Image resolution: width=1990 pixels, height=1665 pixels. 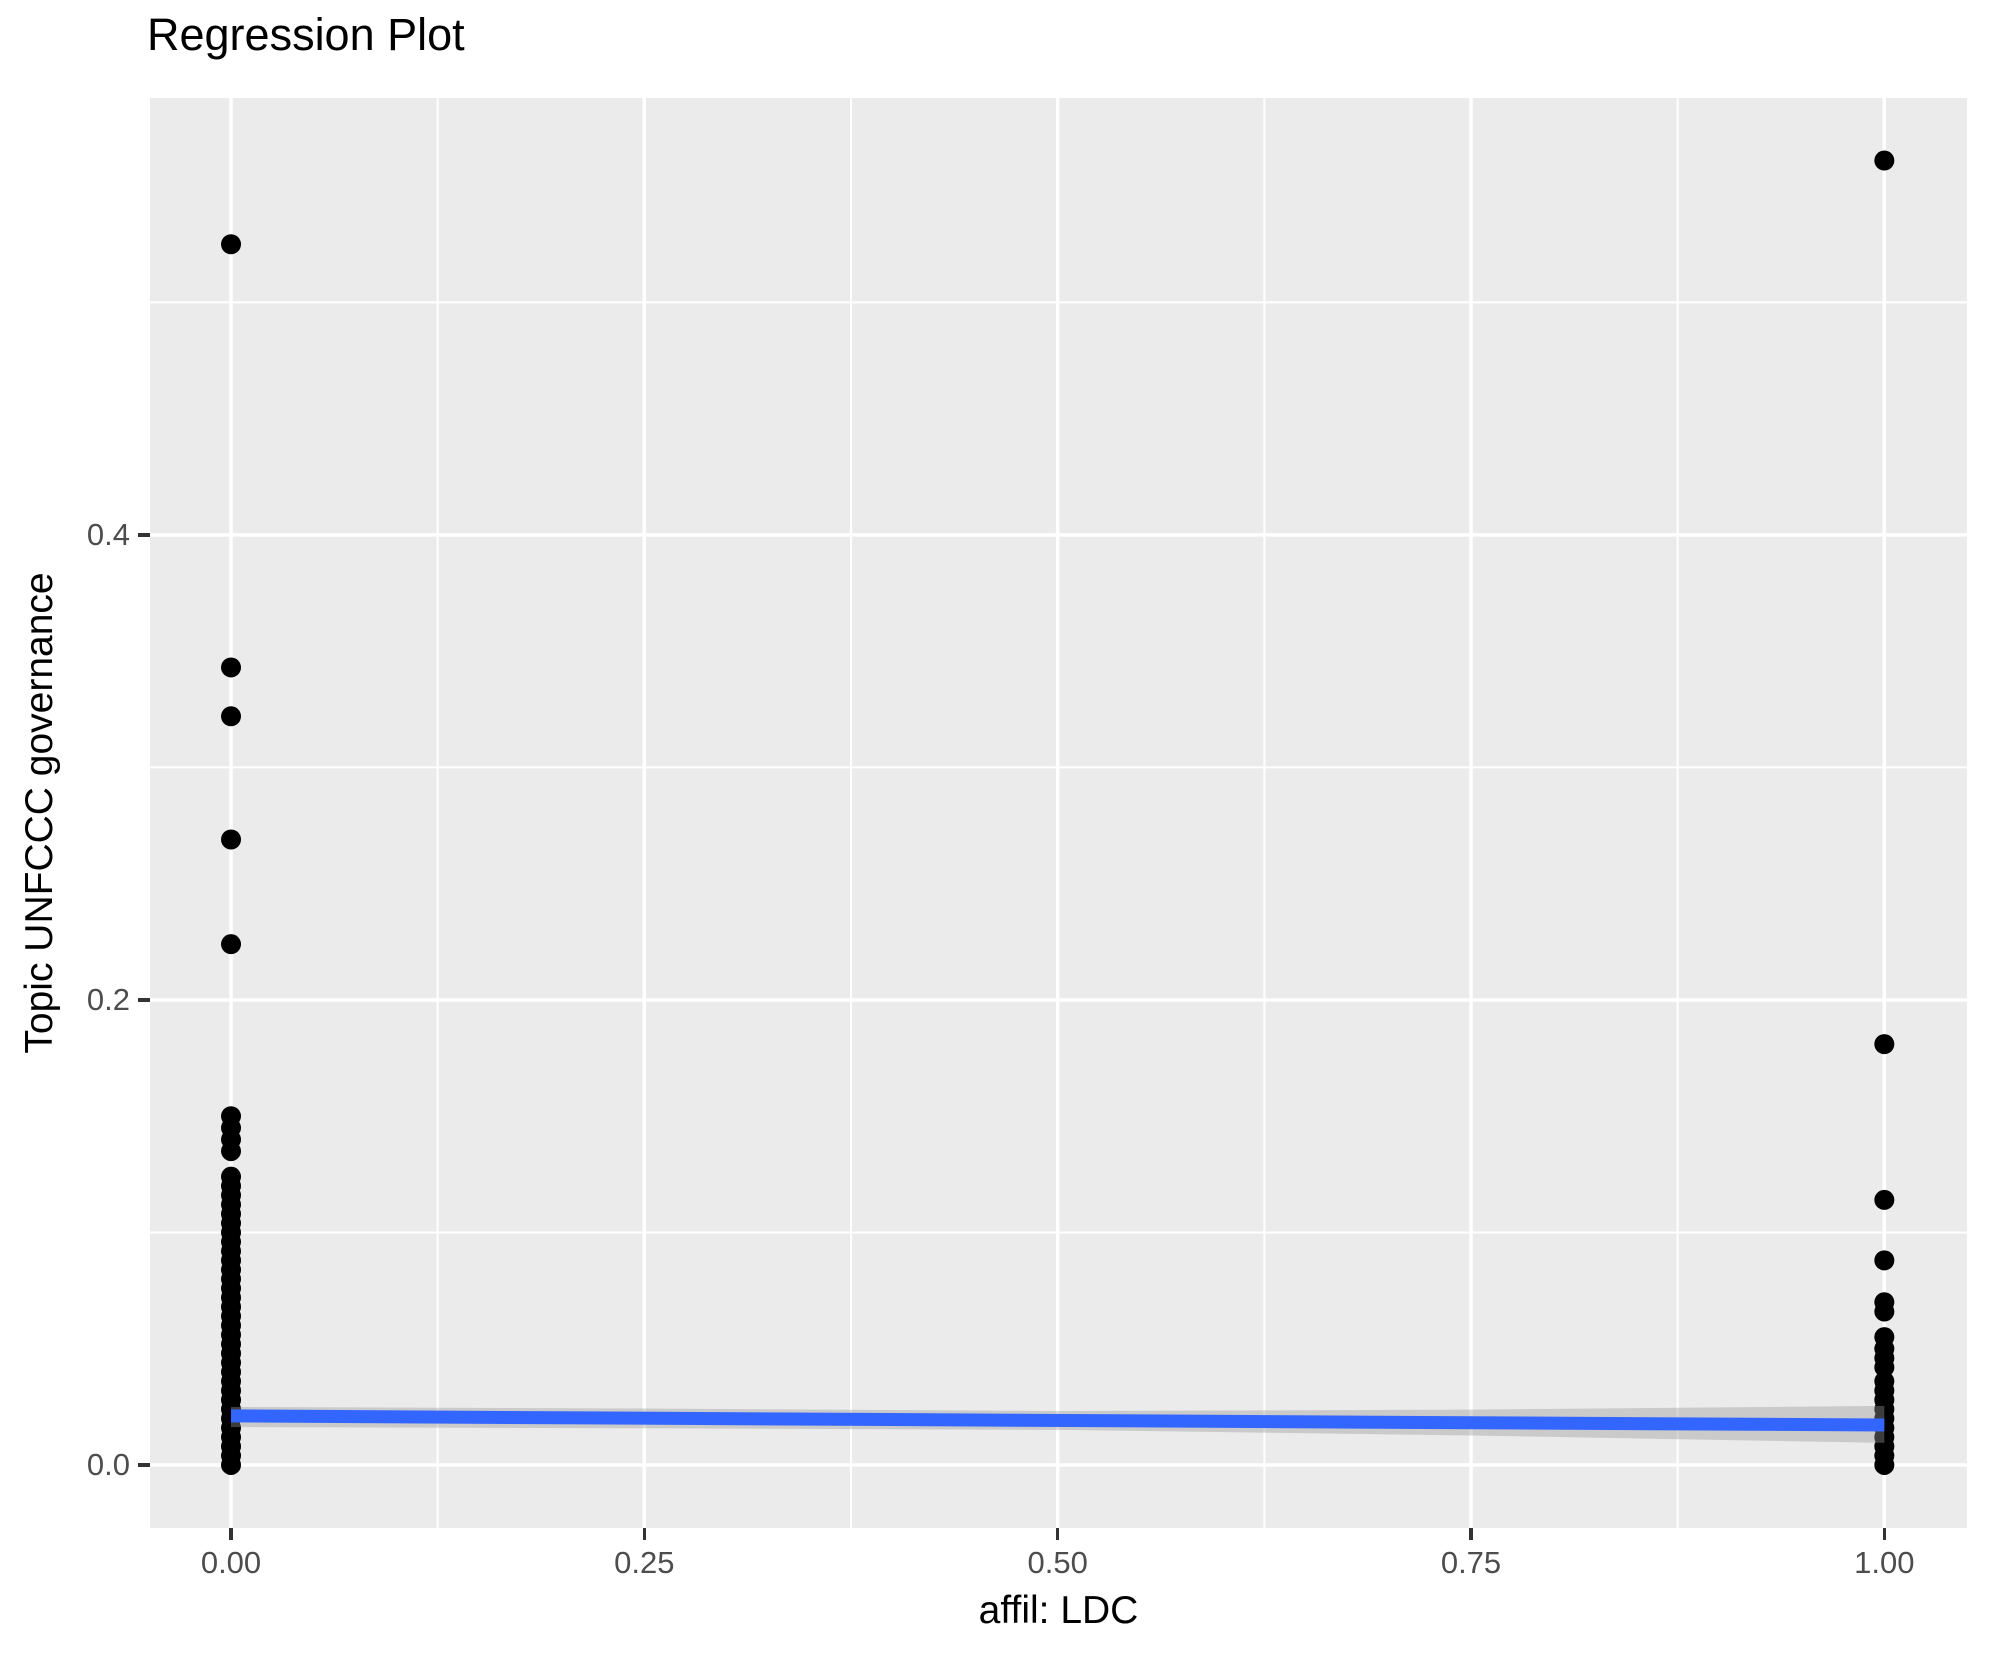 What do you see at coordinates (108, 534) in the screenshot?
I see `y-tick-label: 0.4` at bounding box center [108, 534].